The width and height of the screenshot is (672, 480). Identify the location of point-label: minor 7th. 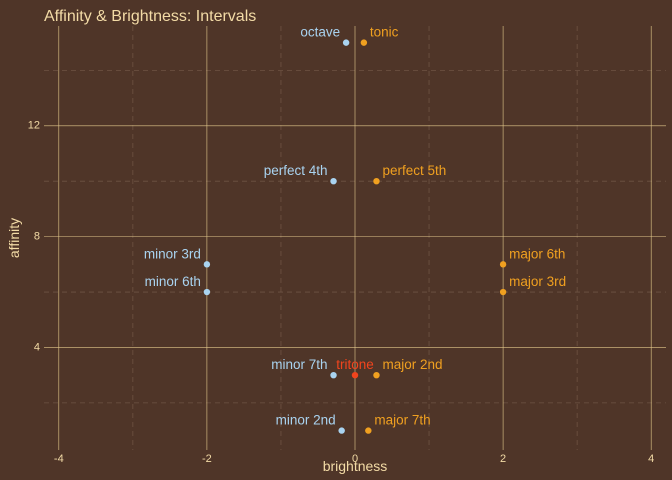
(299, 364).